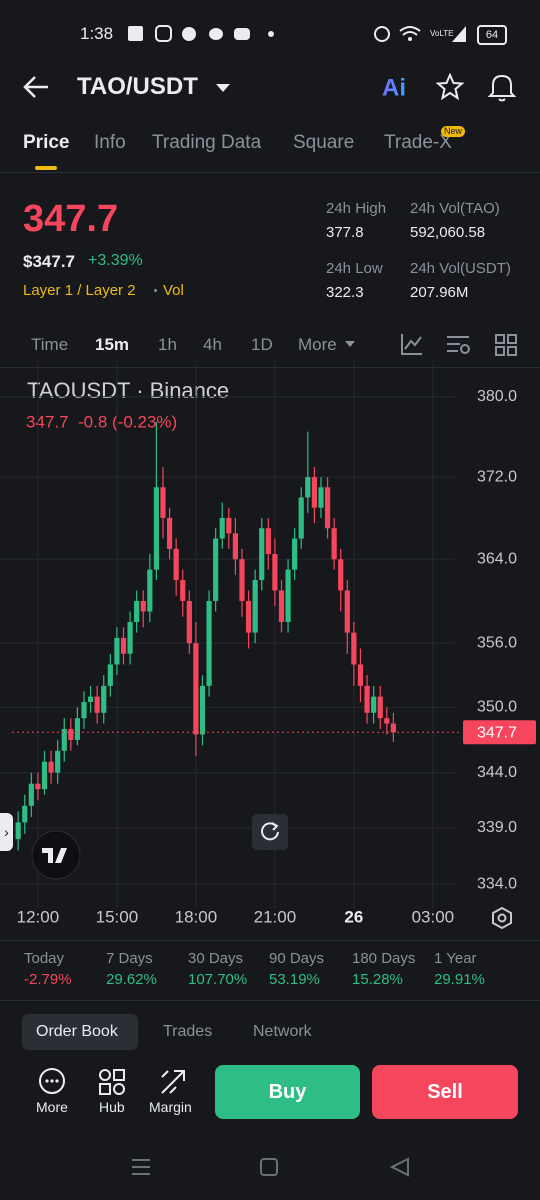 The width and height of the screenshot is (540, 1200). Describe the element at coordinates (453, 131) in the screenshot. I see `new-badge: New` at that location.